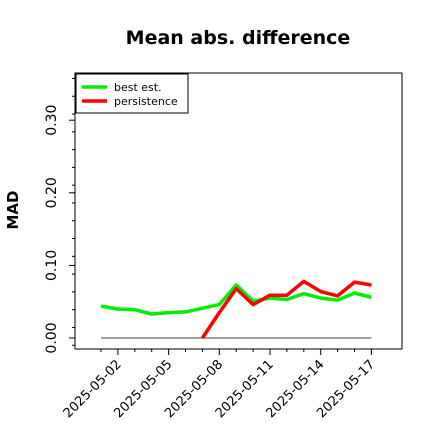 This screenshot has width=440, height=444. Describe the element at coordinates (138, 87) in the screenshot. I see `legend-label: best est.` at that location.